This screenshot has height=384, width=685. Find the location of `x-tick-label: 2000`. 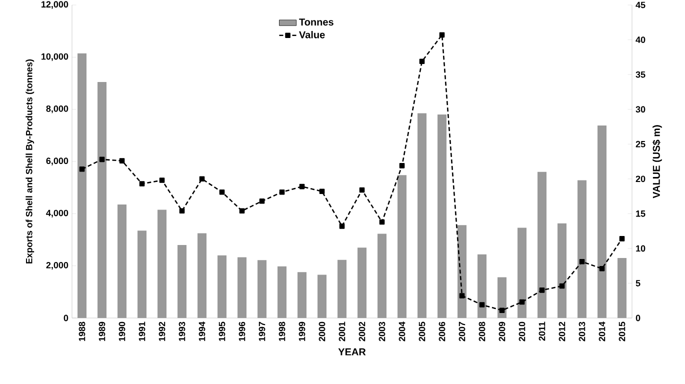

x-tick-label: 2000 is located at coordinates (322, 332).